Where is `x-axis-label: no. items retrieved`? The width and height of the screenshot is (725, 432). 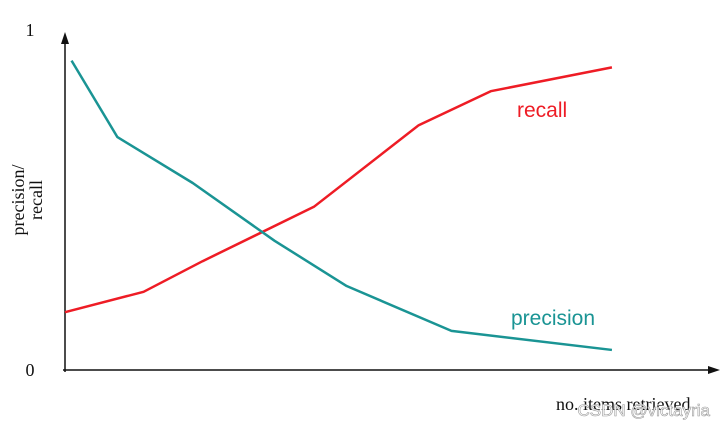
x-axis-label: no. items retrieved is located at coordinates (623, 404).